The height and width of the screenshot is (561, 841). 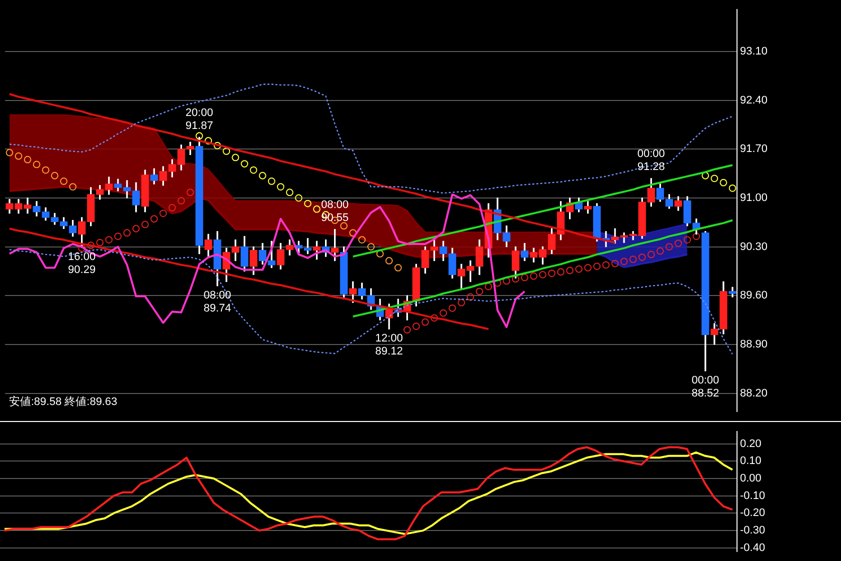 What do you see at coordinates (754, 100) in the screenshot?
I see `y-tick-label: 92.40` at bounding box center [754, 100].